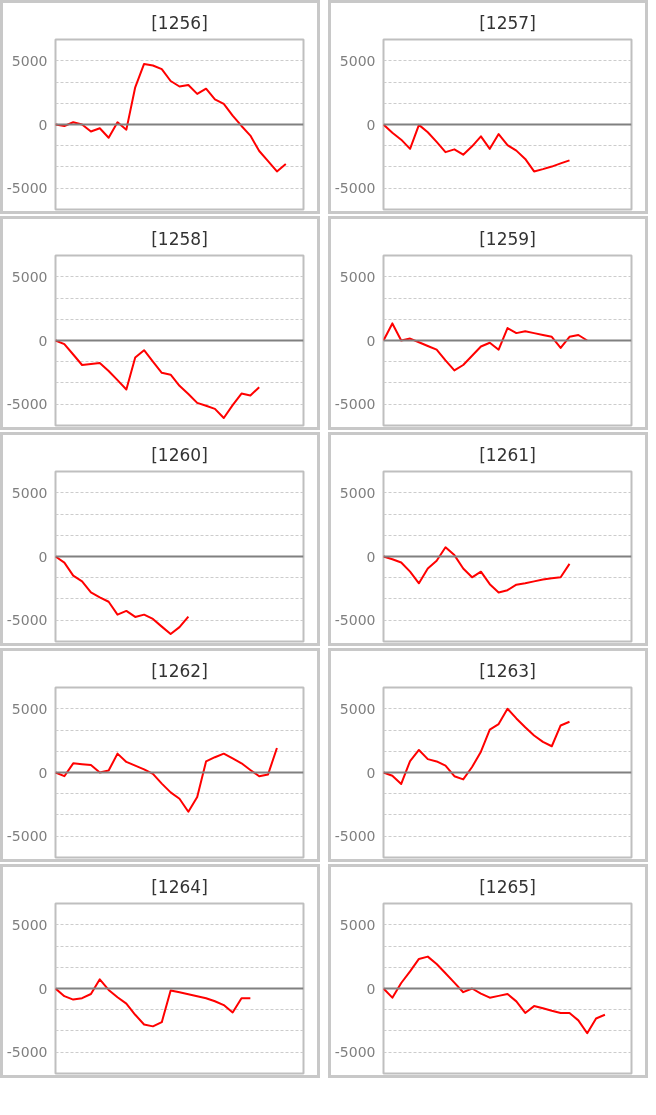 The width and height of the screenshot is (656, 1115). What do you see at coordinates (179, 22) in the screenshot?
I see `chart-title: [1256]` at bounding box center [179, 22].